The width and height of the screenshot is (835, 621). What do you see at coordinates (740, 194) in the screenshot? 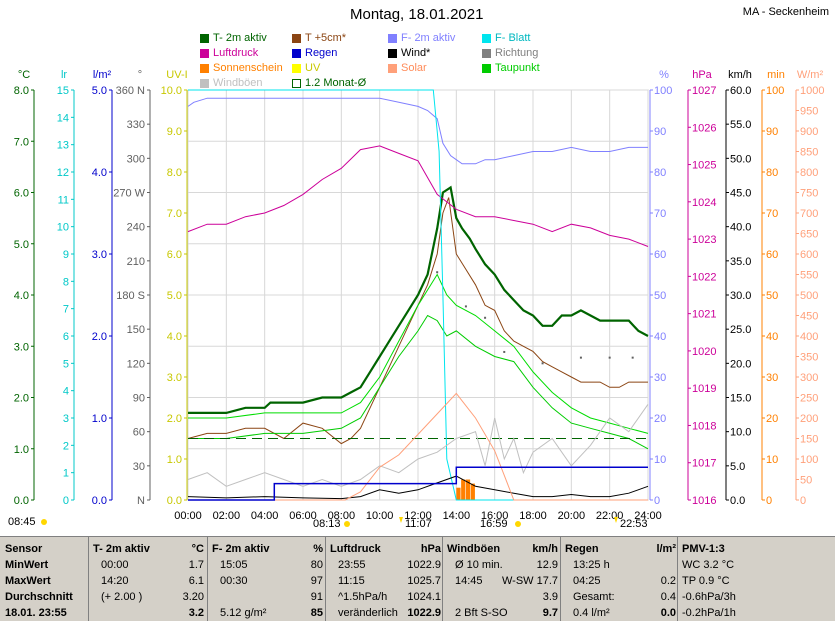
I see `wind-tick-label: 45.0` at bounding box center [740, 194].